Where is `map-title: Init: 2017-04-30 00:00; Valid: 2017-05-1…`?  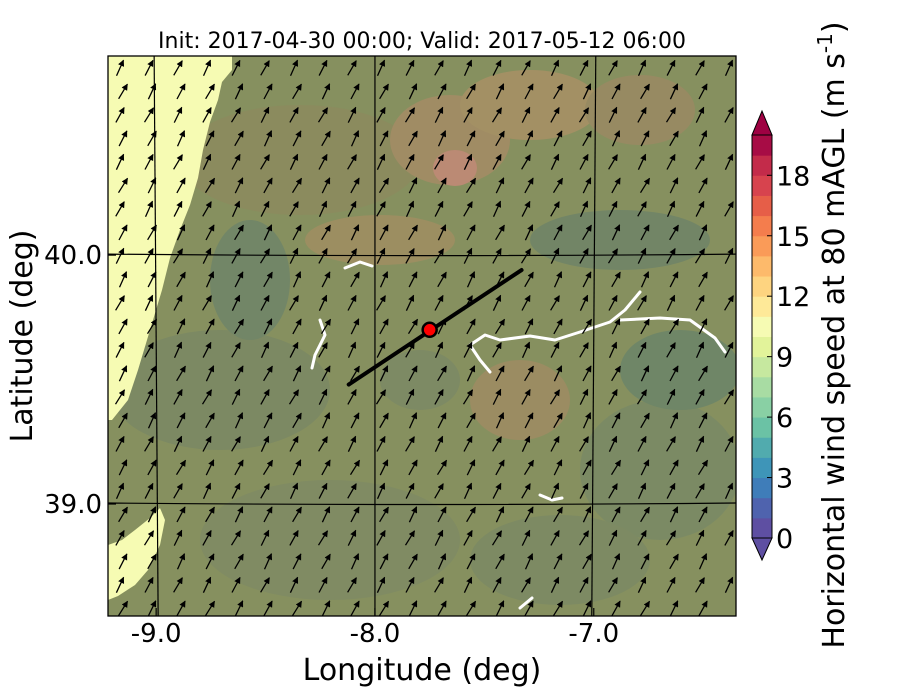 map-title: Init: 2017-04-30 00:00; Valid: 2017-05-1… is located at coordinates (422, 41).